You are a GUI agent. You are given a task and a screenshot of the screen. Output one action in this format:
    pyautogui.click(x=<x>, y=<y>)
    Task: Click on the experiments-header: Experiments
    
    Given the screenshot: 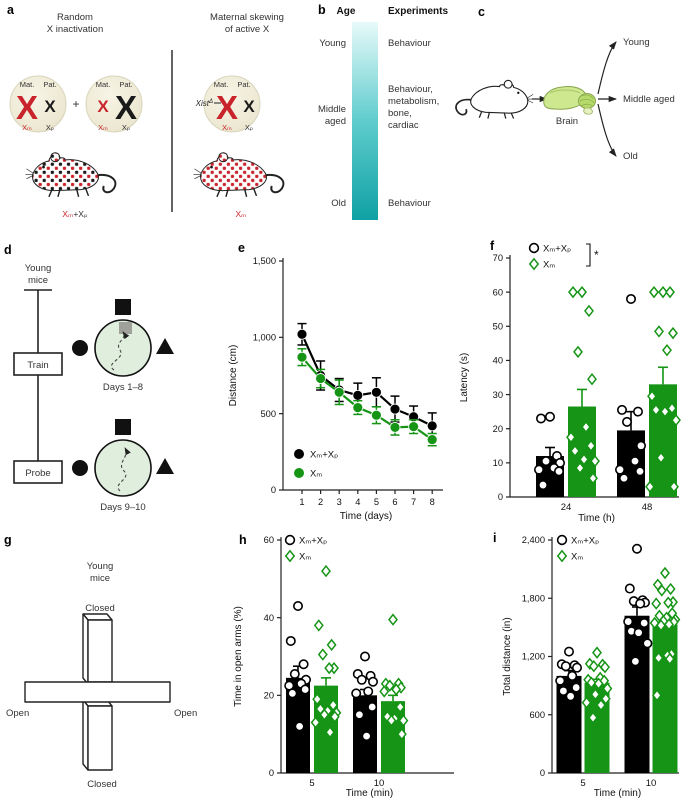 What is the action you would take?
    pyautogui.click(x=418, y=11)
    